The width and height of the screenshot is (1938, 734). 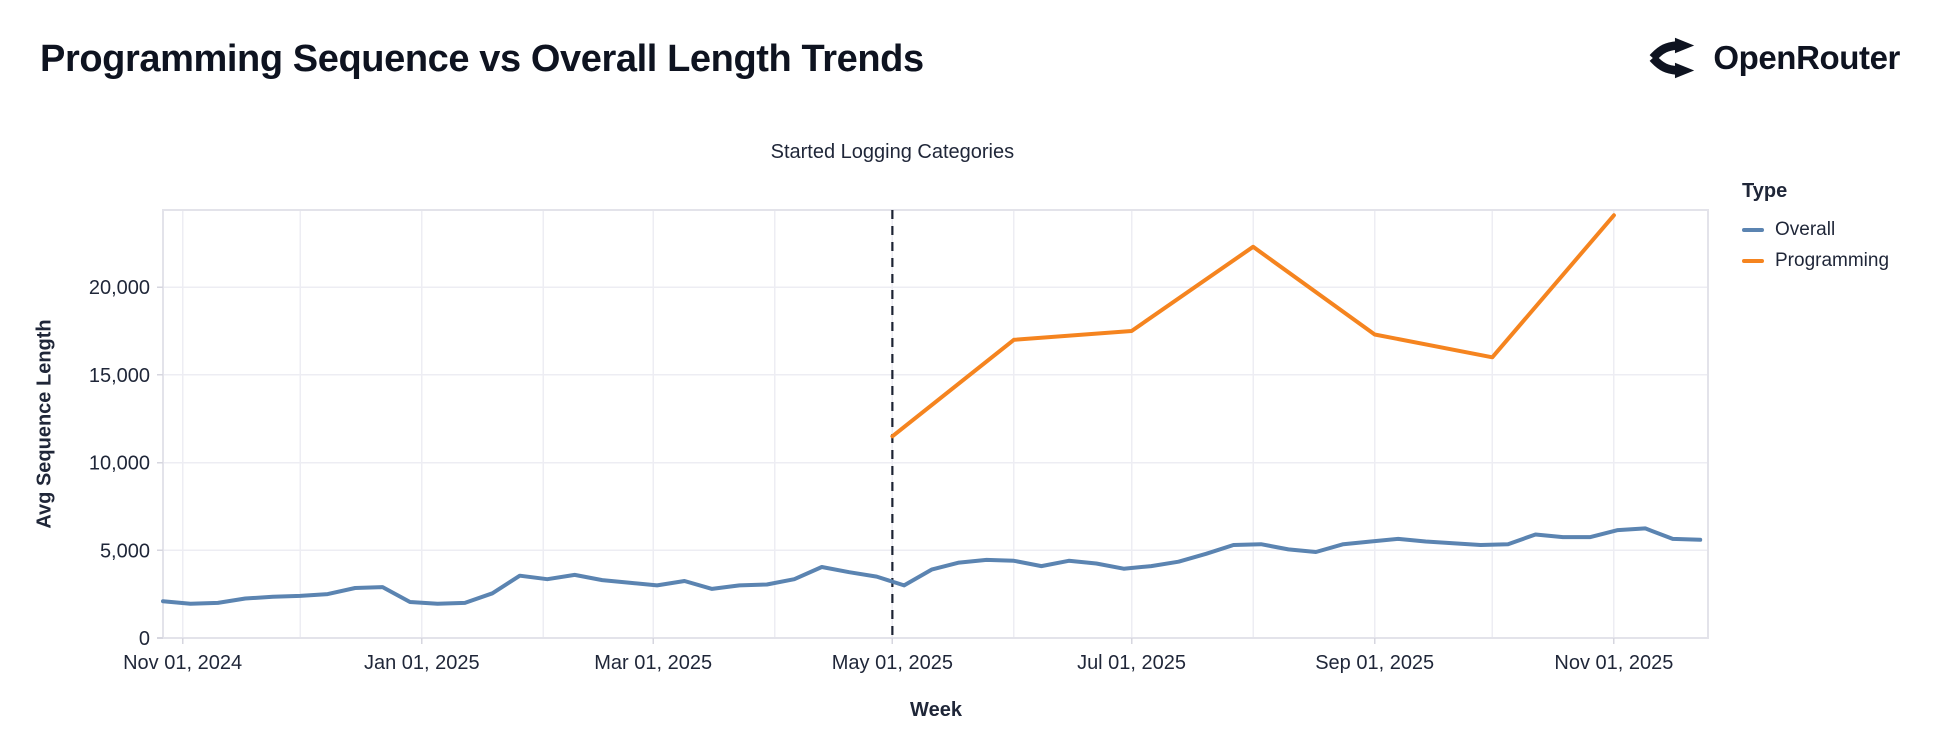 What do you see at coordinates (1253, 326) in the screenshot?
I see `programming-line` at bounding box center [1253, 326].